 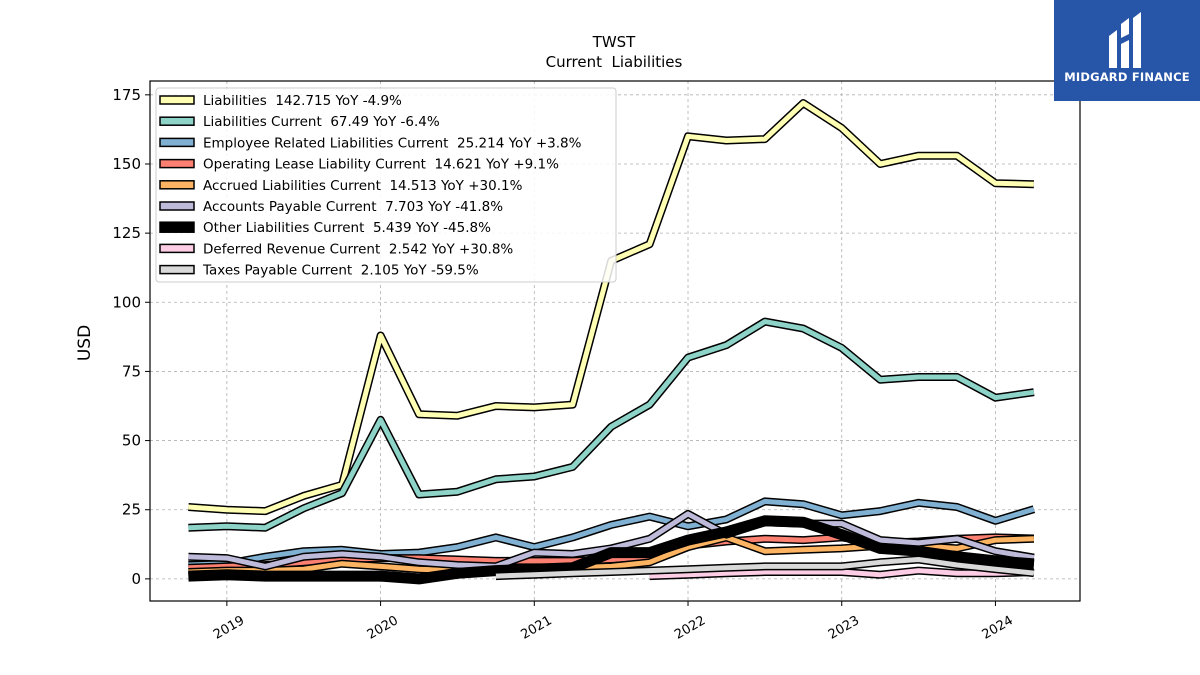 I want to click on y-tick-label: 150, so click(x=126, y=164).